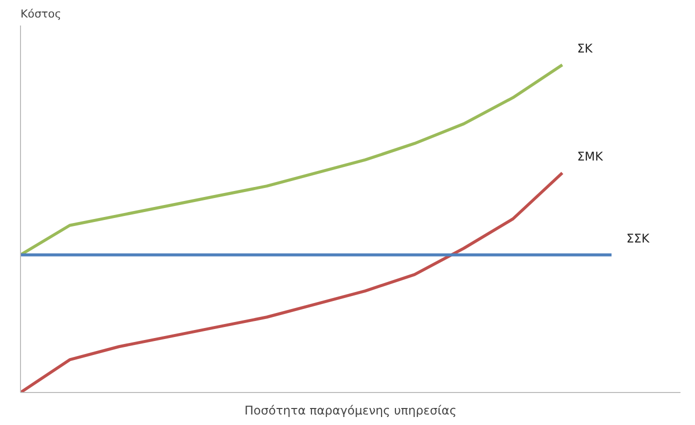 This screenshot has height=425, width=695. I want to click on x-axis-title: Ποσότητα παραγόμενης υπηρεσίας, so click(350, 411).